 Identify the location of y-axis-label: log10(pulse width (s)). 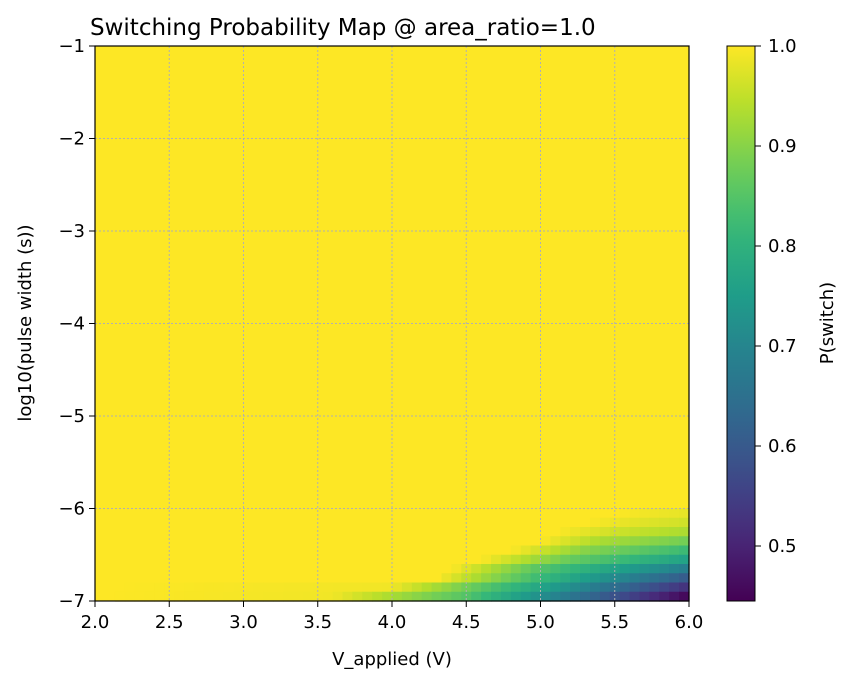
(25, 322).